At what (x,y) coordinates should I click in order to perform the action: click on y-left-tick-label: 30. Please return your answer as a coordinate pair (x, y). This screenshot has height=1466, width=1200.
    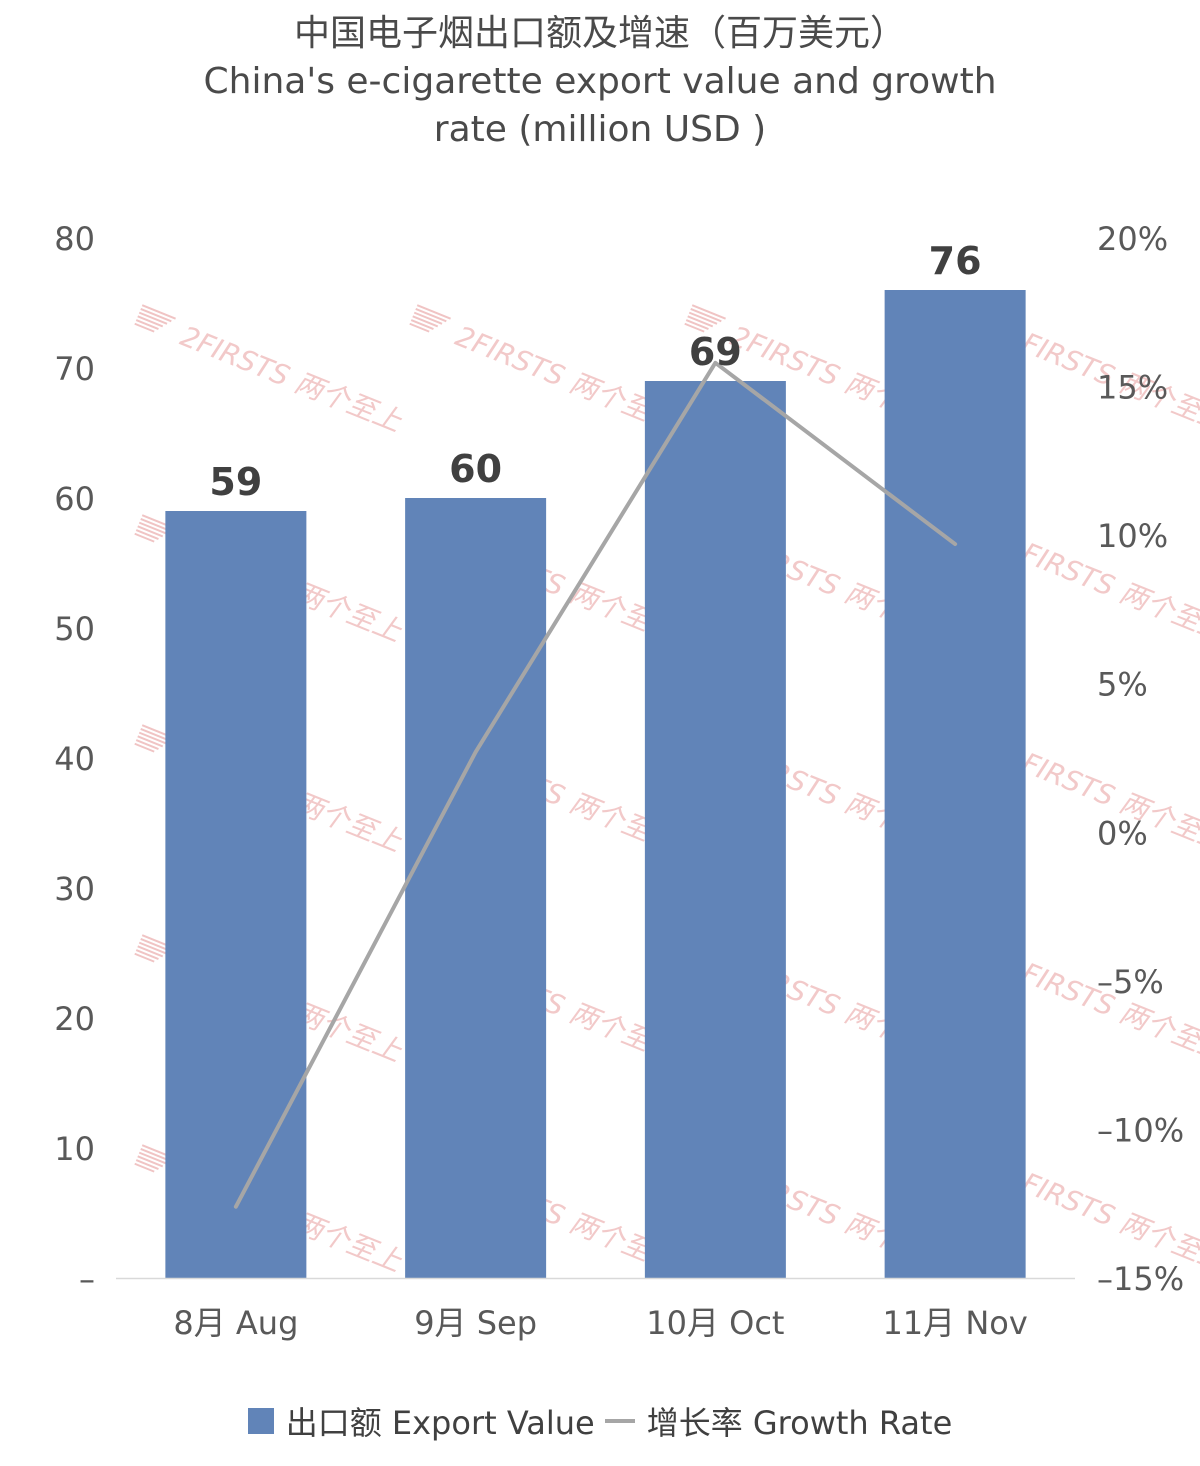
    Looking at the image, I should click on (74, 889).